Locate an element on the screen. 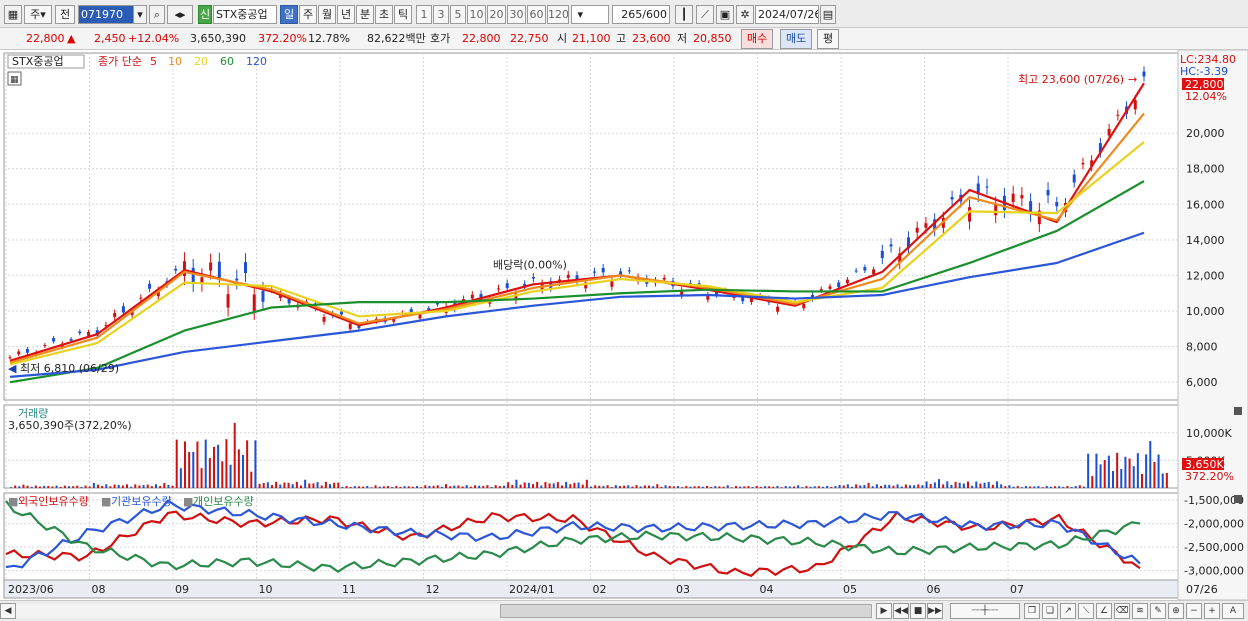  period-button-0: 일 is located at coordinates (289, 14).